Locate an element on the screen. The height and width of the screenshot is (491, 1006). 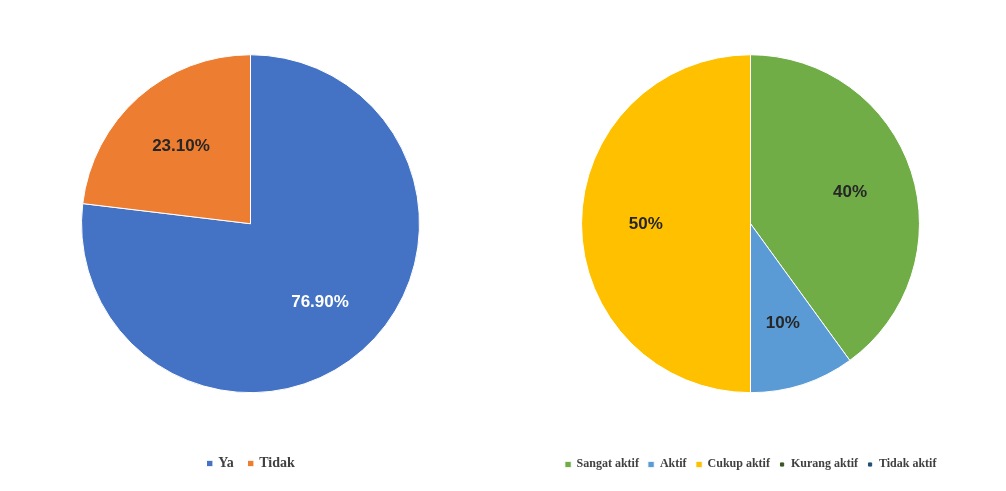
data-label: 50% is located at coordinates (645, 224).